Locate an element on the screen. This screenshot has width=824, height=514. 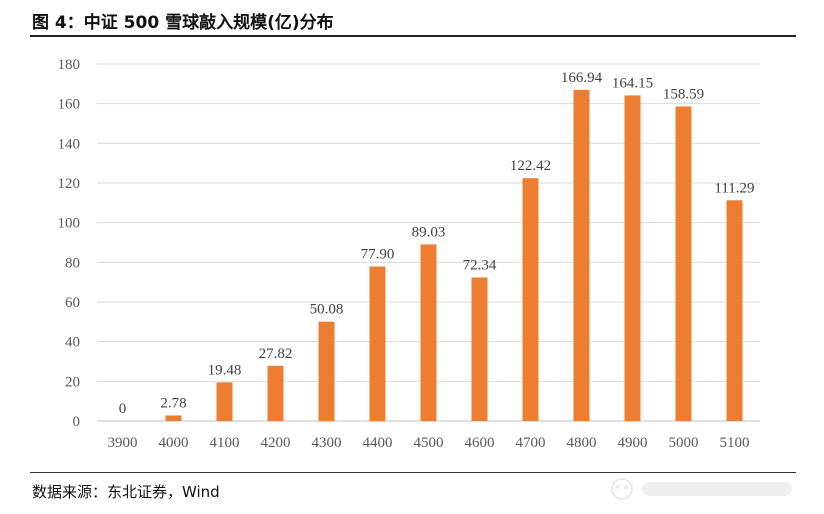
y-tick-label: 120 is located at coordinates (69, 184).